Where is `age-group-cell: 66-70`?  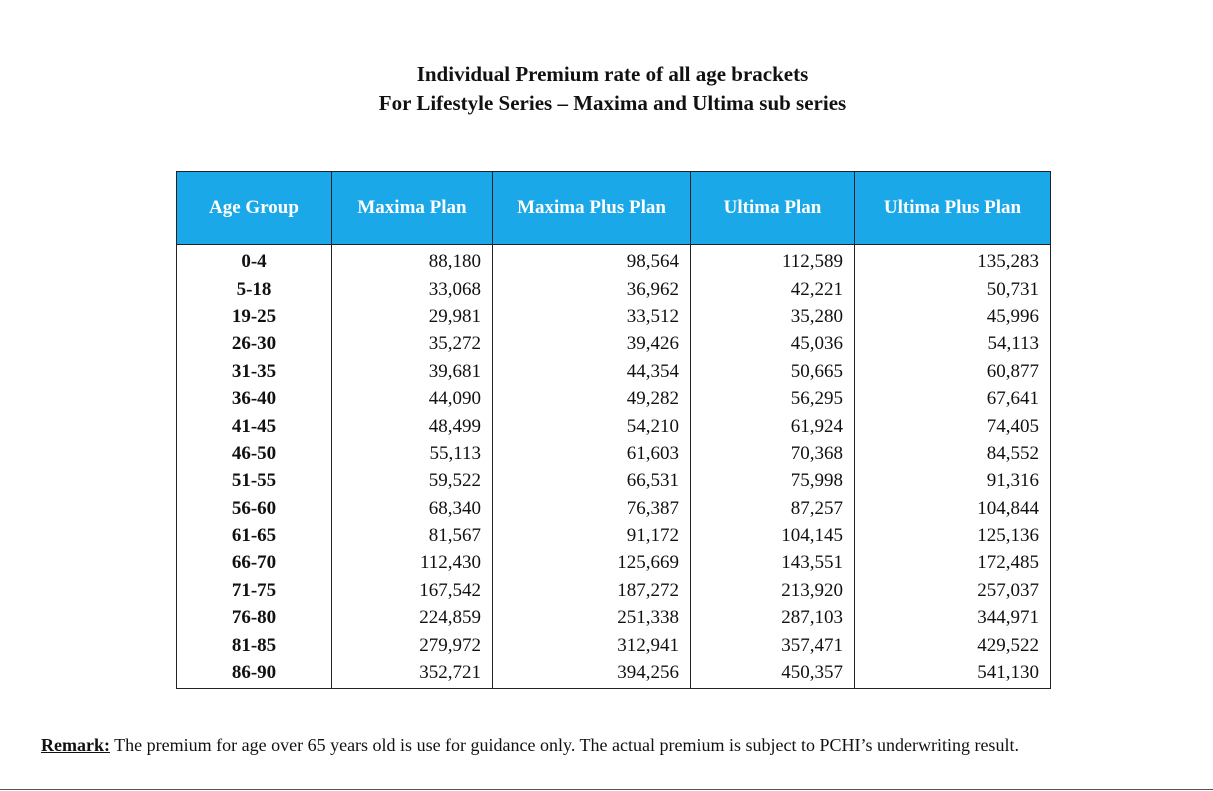 age-group-cell: 66-70 is located at coordinates (254, 563).